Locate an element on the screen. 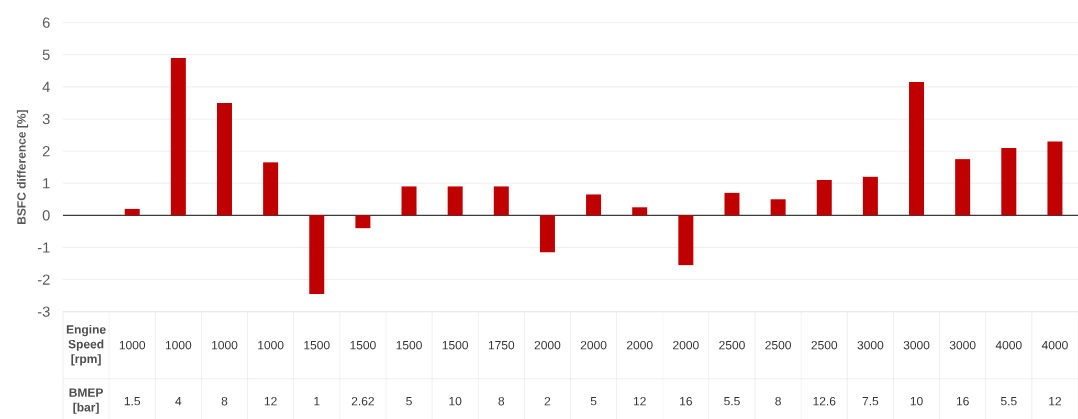  y-axis-title: BSFC difference [%] is located at coordinates (22, 167).